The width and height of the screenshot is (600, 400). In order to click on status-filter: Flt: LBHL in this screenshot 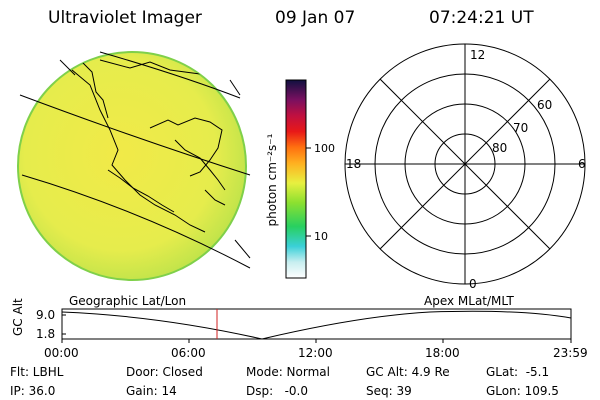, I will do `click(37, 372)`.